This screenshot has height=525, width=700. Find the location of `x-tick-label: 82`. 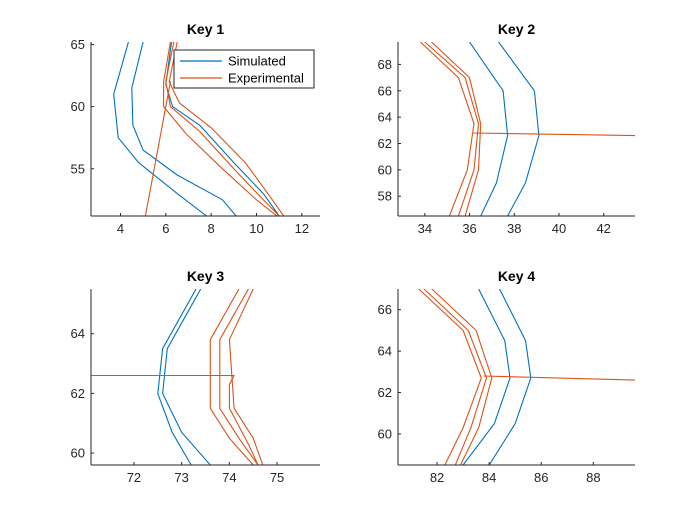

x-tick-label: 82 is located at coordinates (437, 477).